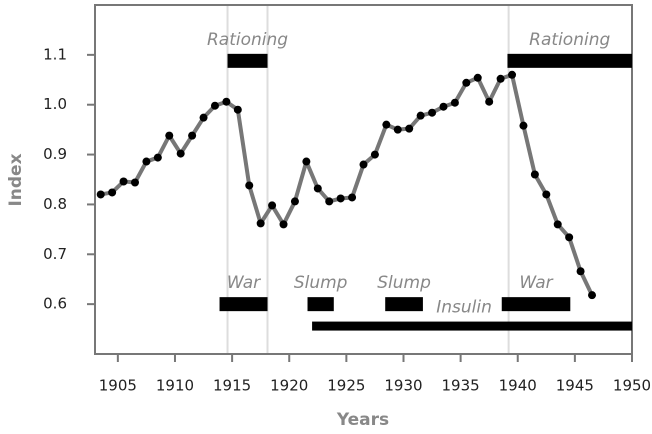 Image resolution: width=652 pixels, height=434 pixels. Describe the element at coordinates (118, 386) in the screenshot. I see `x-tick-label: 1905` at that location.